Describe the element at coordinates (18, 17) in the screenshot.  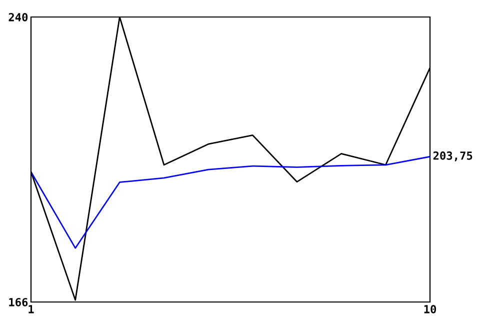
I see `y-tick-label: 240` at that location.